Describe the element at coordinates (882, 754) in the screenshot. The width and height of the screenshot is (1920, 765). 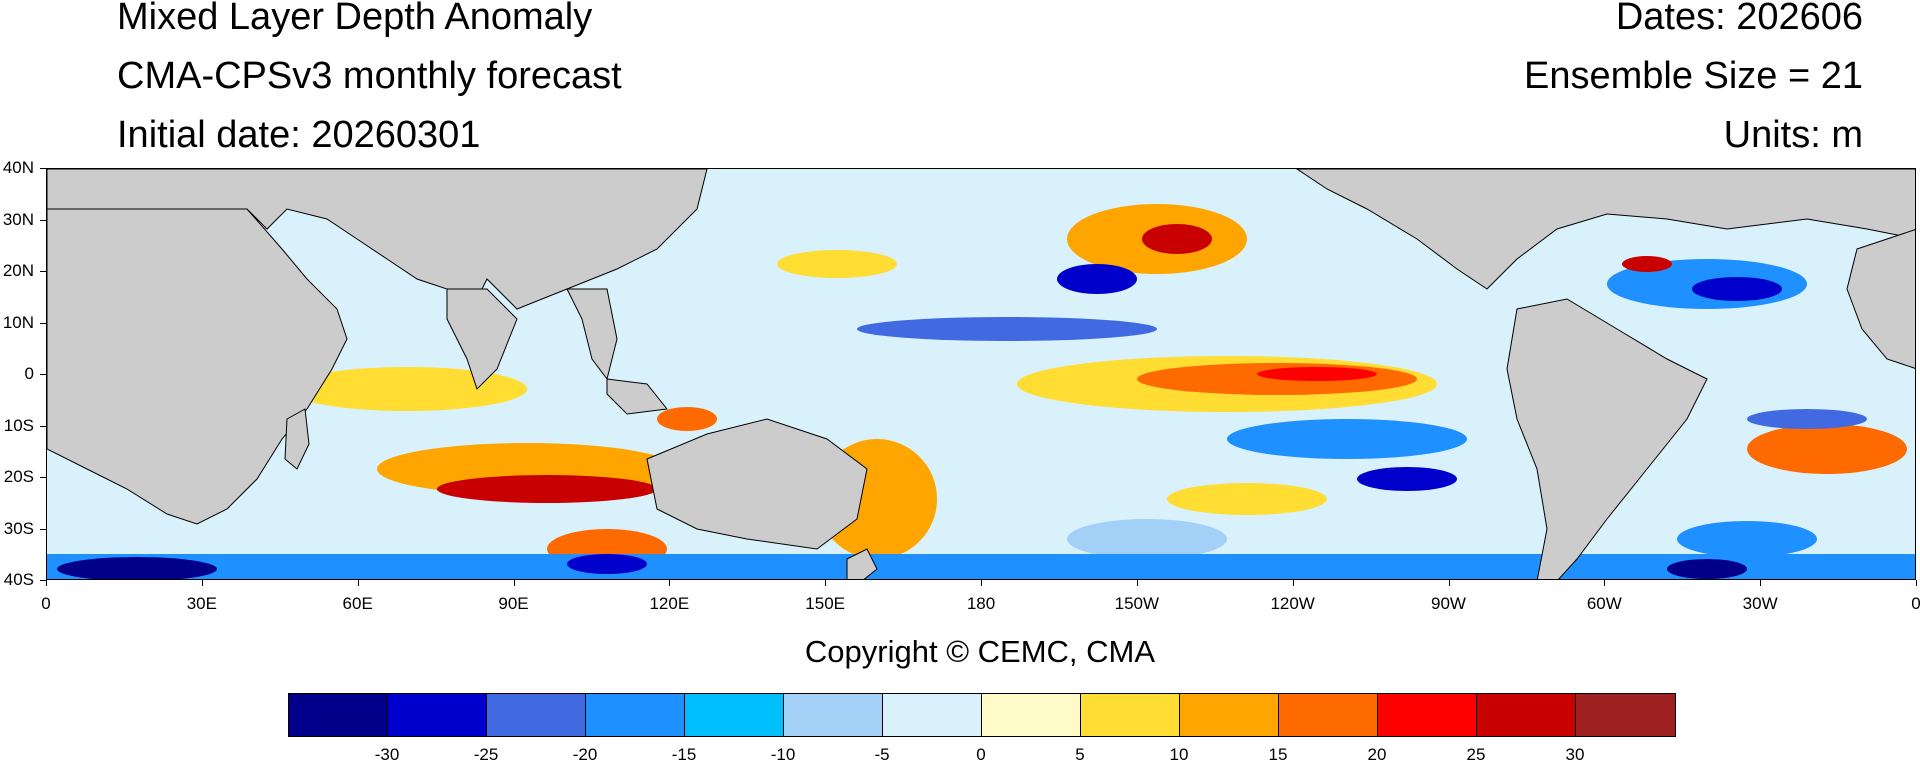
I see `colorbar-label: -5` at that location.